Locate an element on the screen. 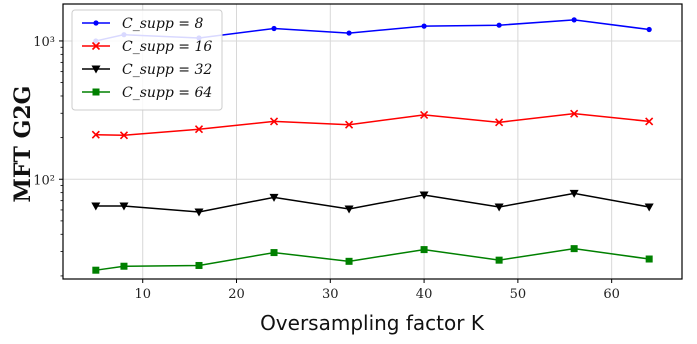  legend-box is located at coordinates (147, 60).